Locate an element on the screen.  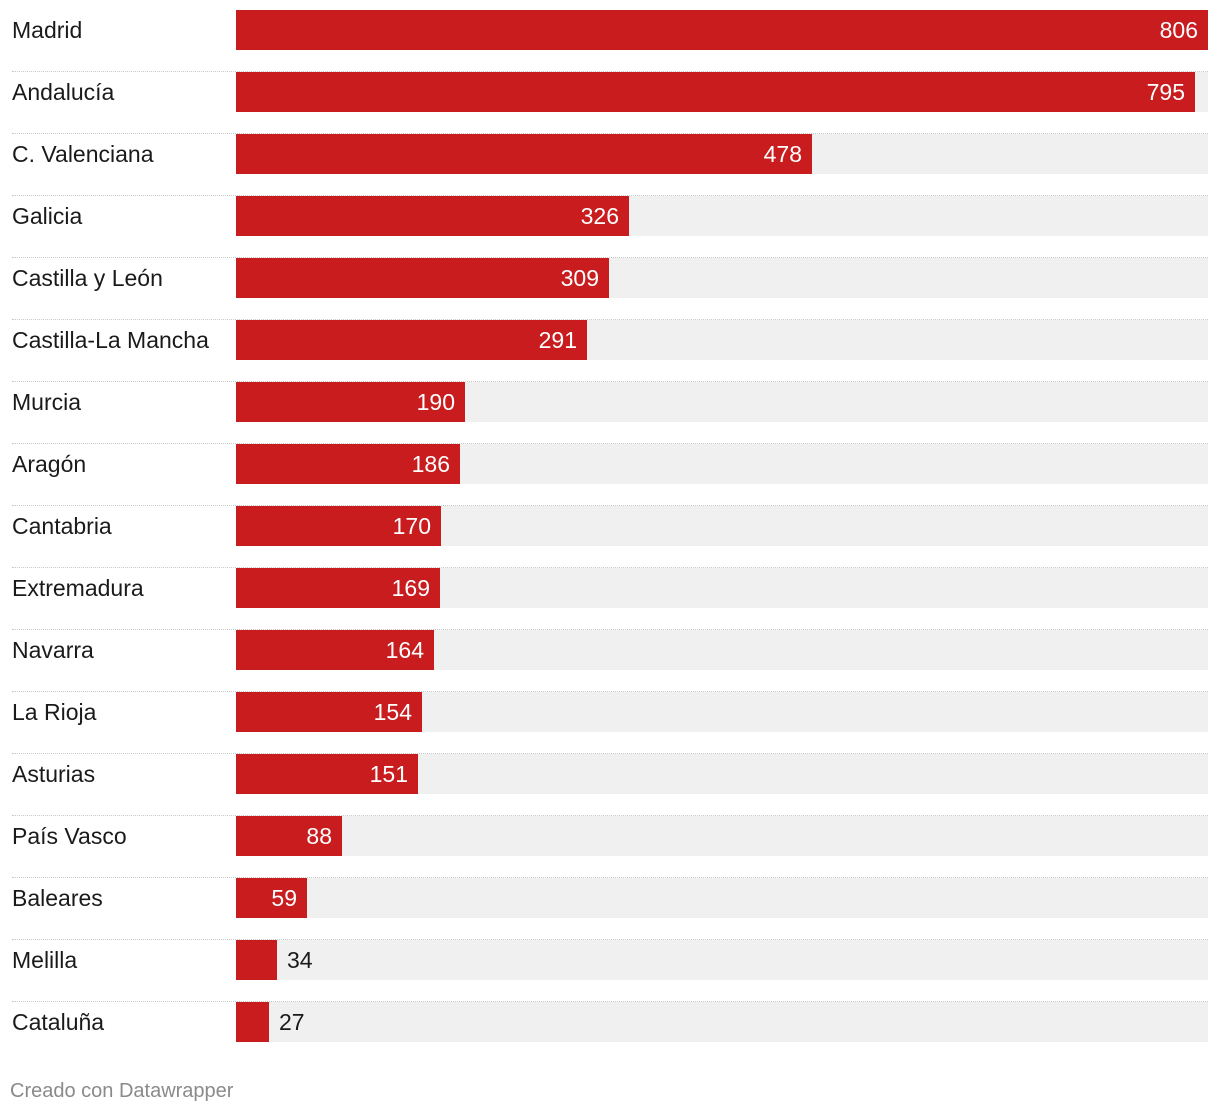
category-label: La Rioja is located at coordinates (54, 712).